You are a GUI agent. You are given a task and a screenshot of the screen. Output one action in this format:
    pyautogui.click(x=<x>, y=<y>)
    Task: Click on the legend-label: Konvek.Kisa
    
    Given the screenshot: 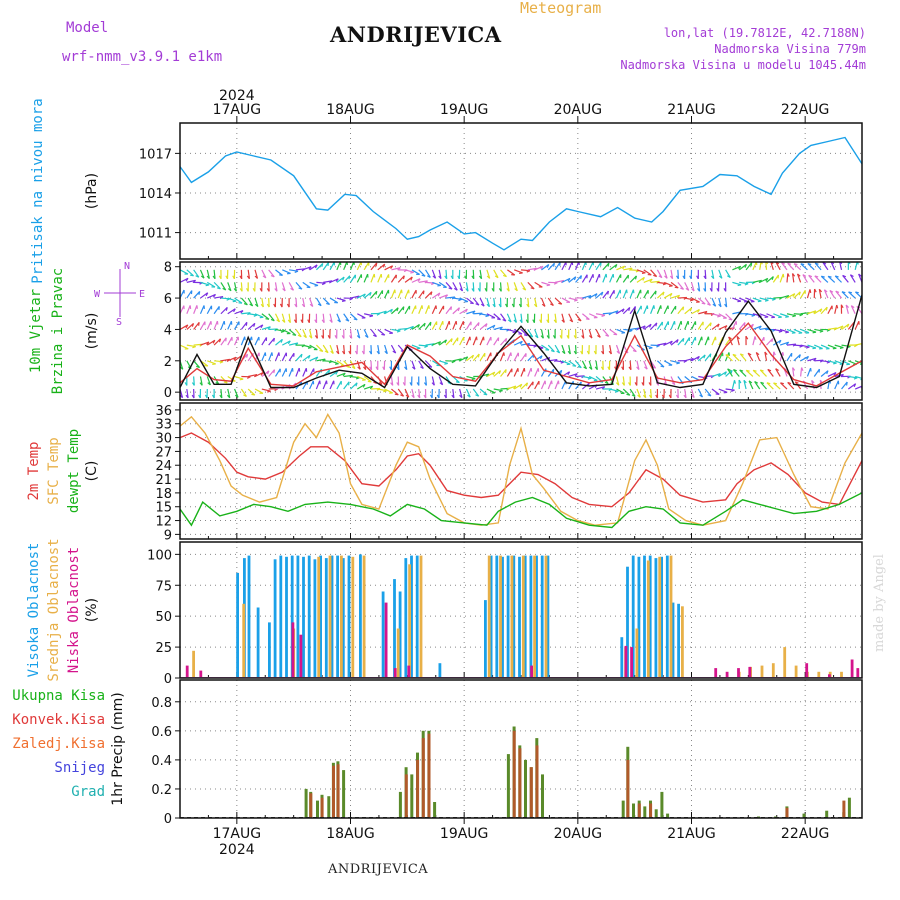 What is the action you would take?
    pyautogui.click(x=58, y=720)
    